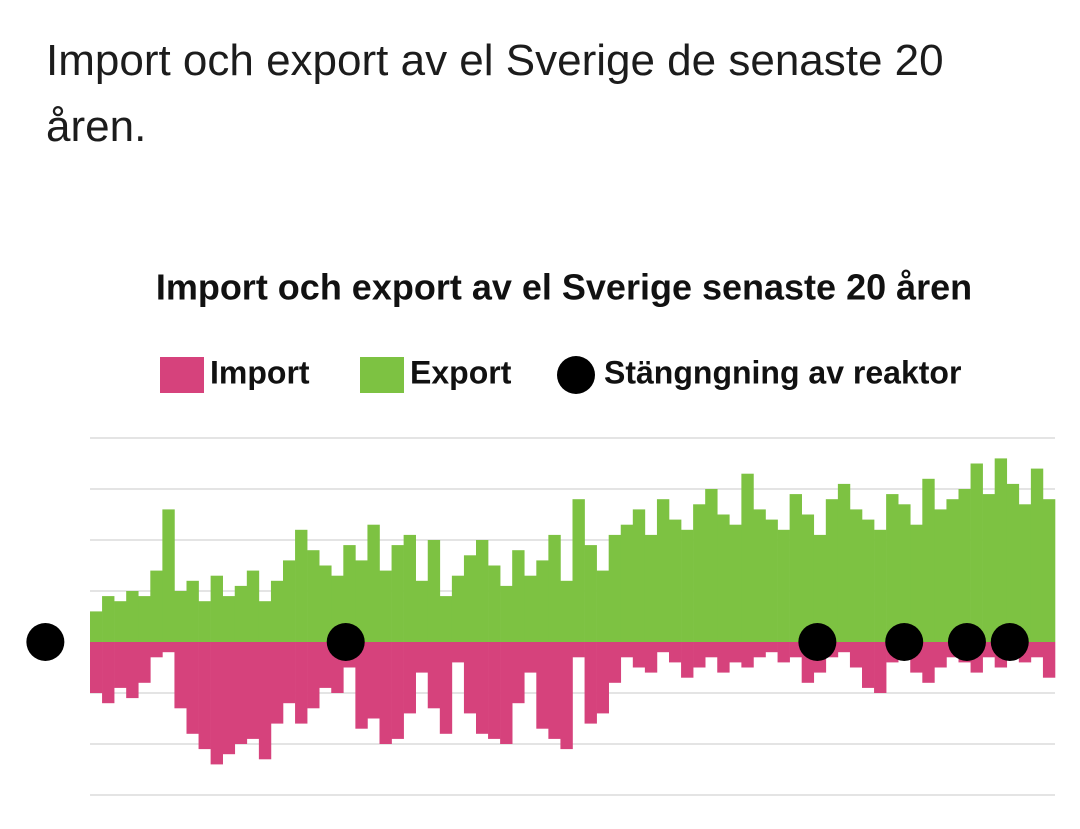 The height and width of the screenshot is (829, 1080). What do you see at coordinates (260, 372) in the screenshot?
I see `legend-label: Import` at bounding box center [260, 372].